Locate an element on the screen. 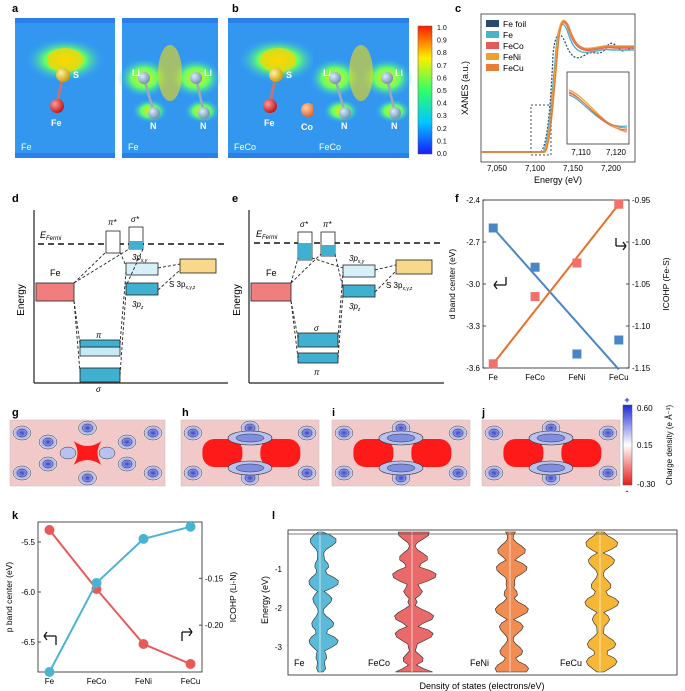  dos-label-feni: FeNi is located at coordinates (479, 663).